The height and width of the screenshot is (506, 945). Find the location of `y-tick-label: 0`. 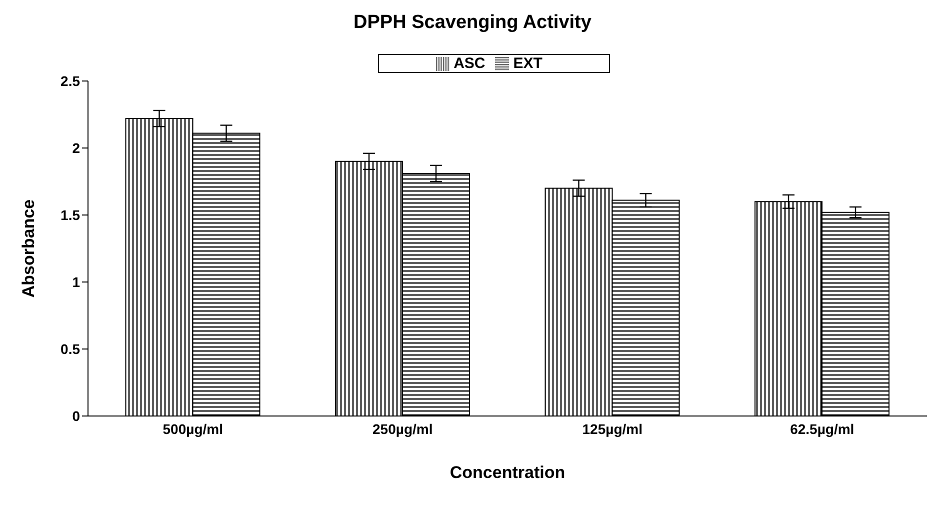

y-tick-label: 0 is located at coordinates (76, 416).